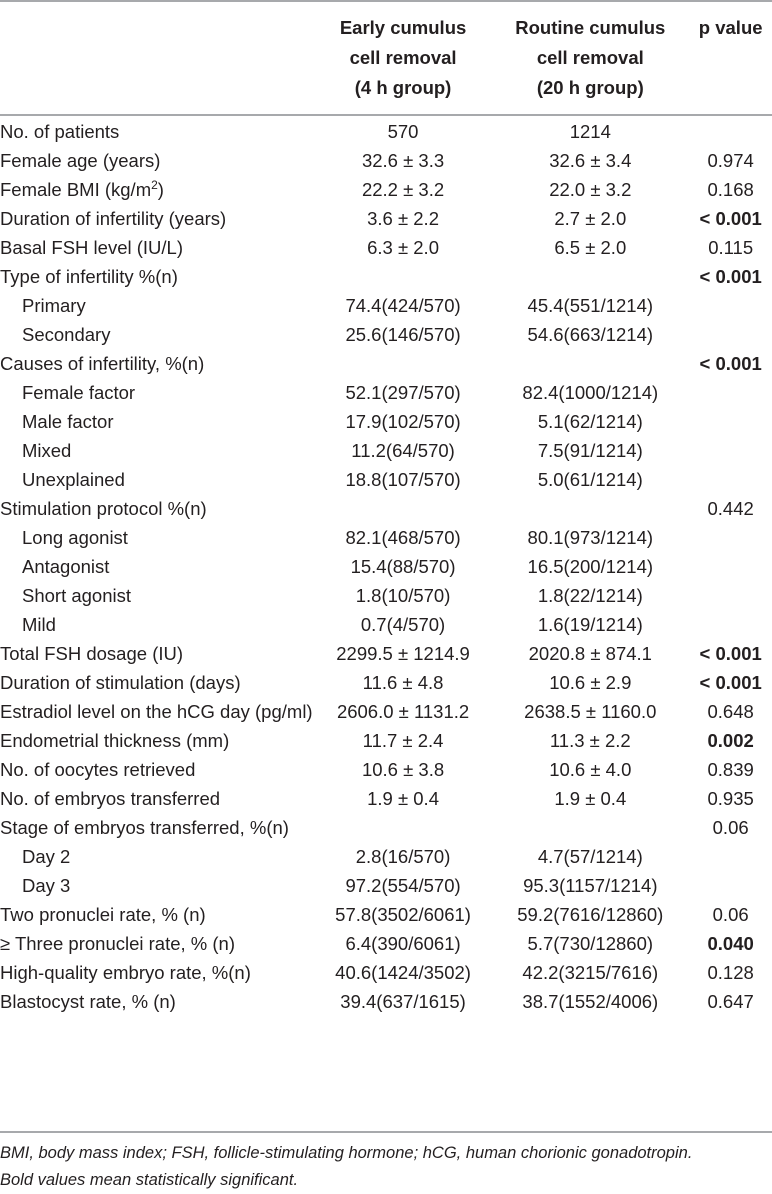 The image size is (772, 1194). I want to click on early-group-value: 1.9 ± 0.4, so click(403, 798).